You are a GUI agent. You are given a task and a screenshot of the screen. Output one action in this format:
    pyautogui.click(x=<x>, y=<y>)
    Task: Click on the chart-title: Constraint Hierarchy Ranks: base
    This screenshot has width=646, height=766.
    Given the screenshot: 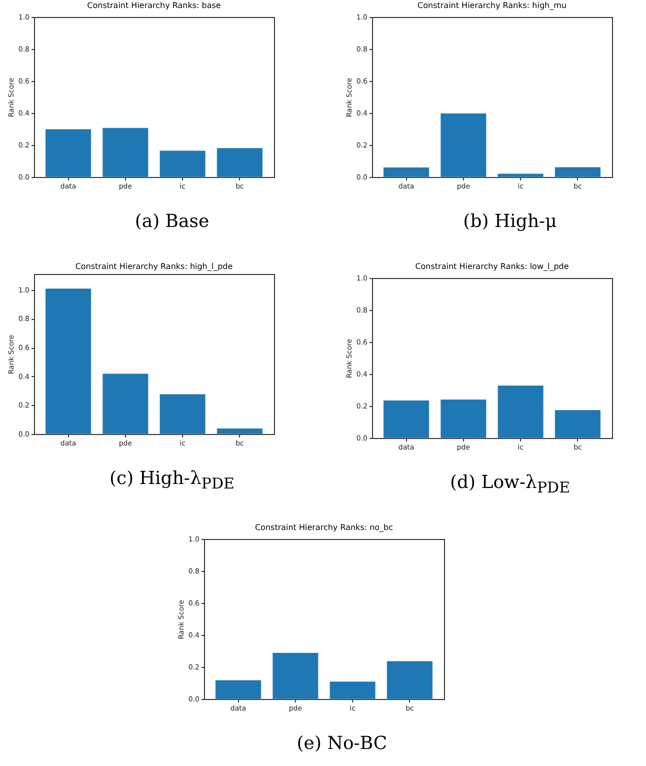 What is the action you would take?
    pyautogui.click(x=154, y=5)
    